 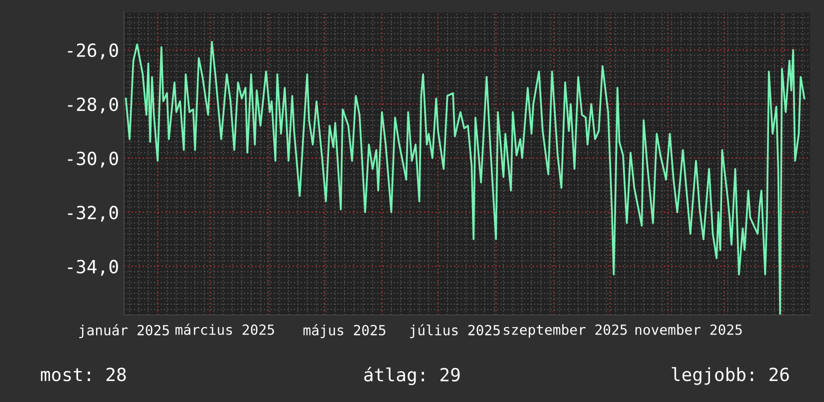 What do you see at coordinates (345, 331) in the screenshot?
I see `x-tick-label: május 2025` at bounding box center [345, 331].